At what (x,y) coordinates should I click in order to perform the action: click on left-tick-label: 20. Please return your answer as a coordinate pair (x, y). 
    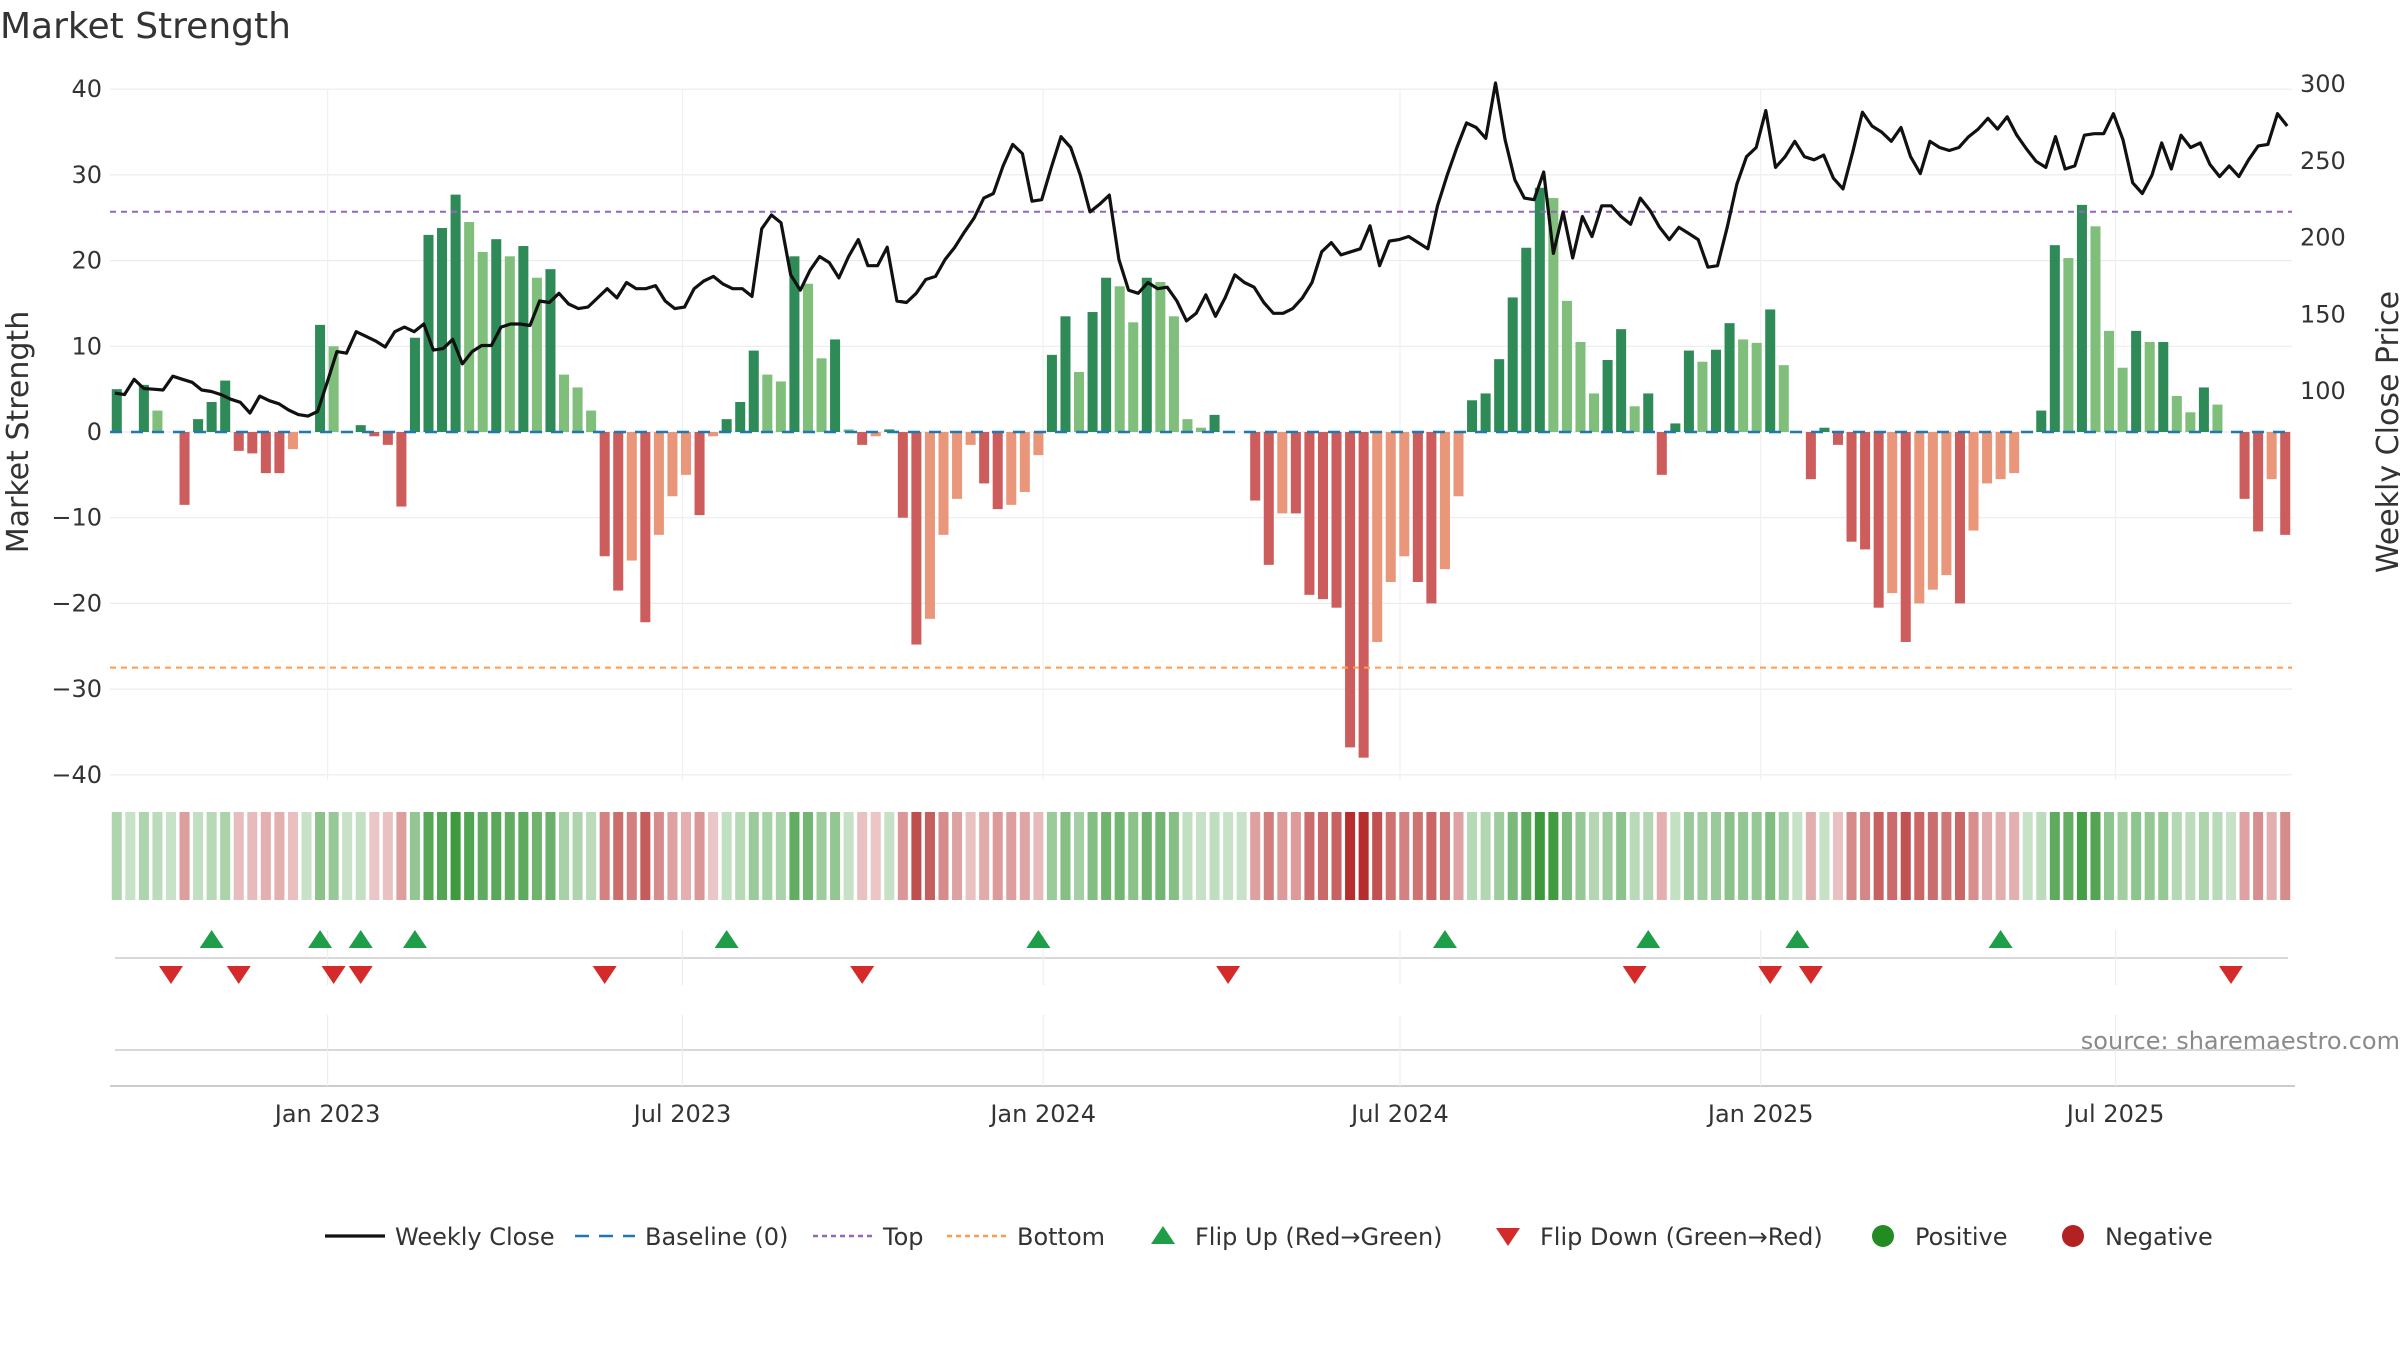
    Looking at the image, I should click on (86, 261).